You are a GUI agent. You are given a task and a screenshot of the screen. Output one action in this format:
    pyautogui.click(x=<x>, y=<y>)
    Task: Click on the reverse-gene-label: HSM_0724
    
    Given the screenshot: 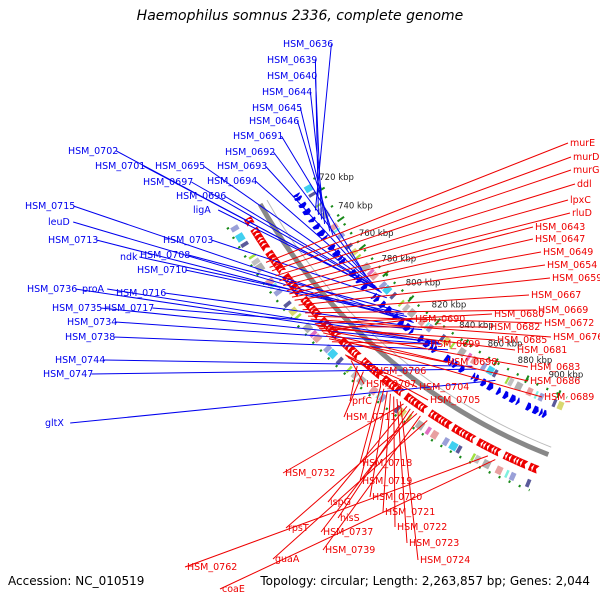 What is the action you would take?
    pyautogui.click(x=445, y=560)
    